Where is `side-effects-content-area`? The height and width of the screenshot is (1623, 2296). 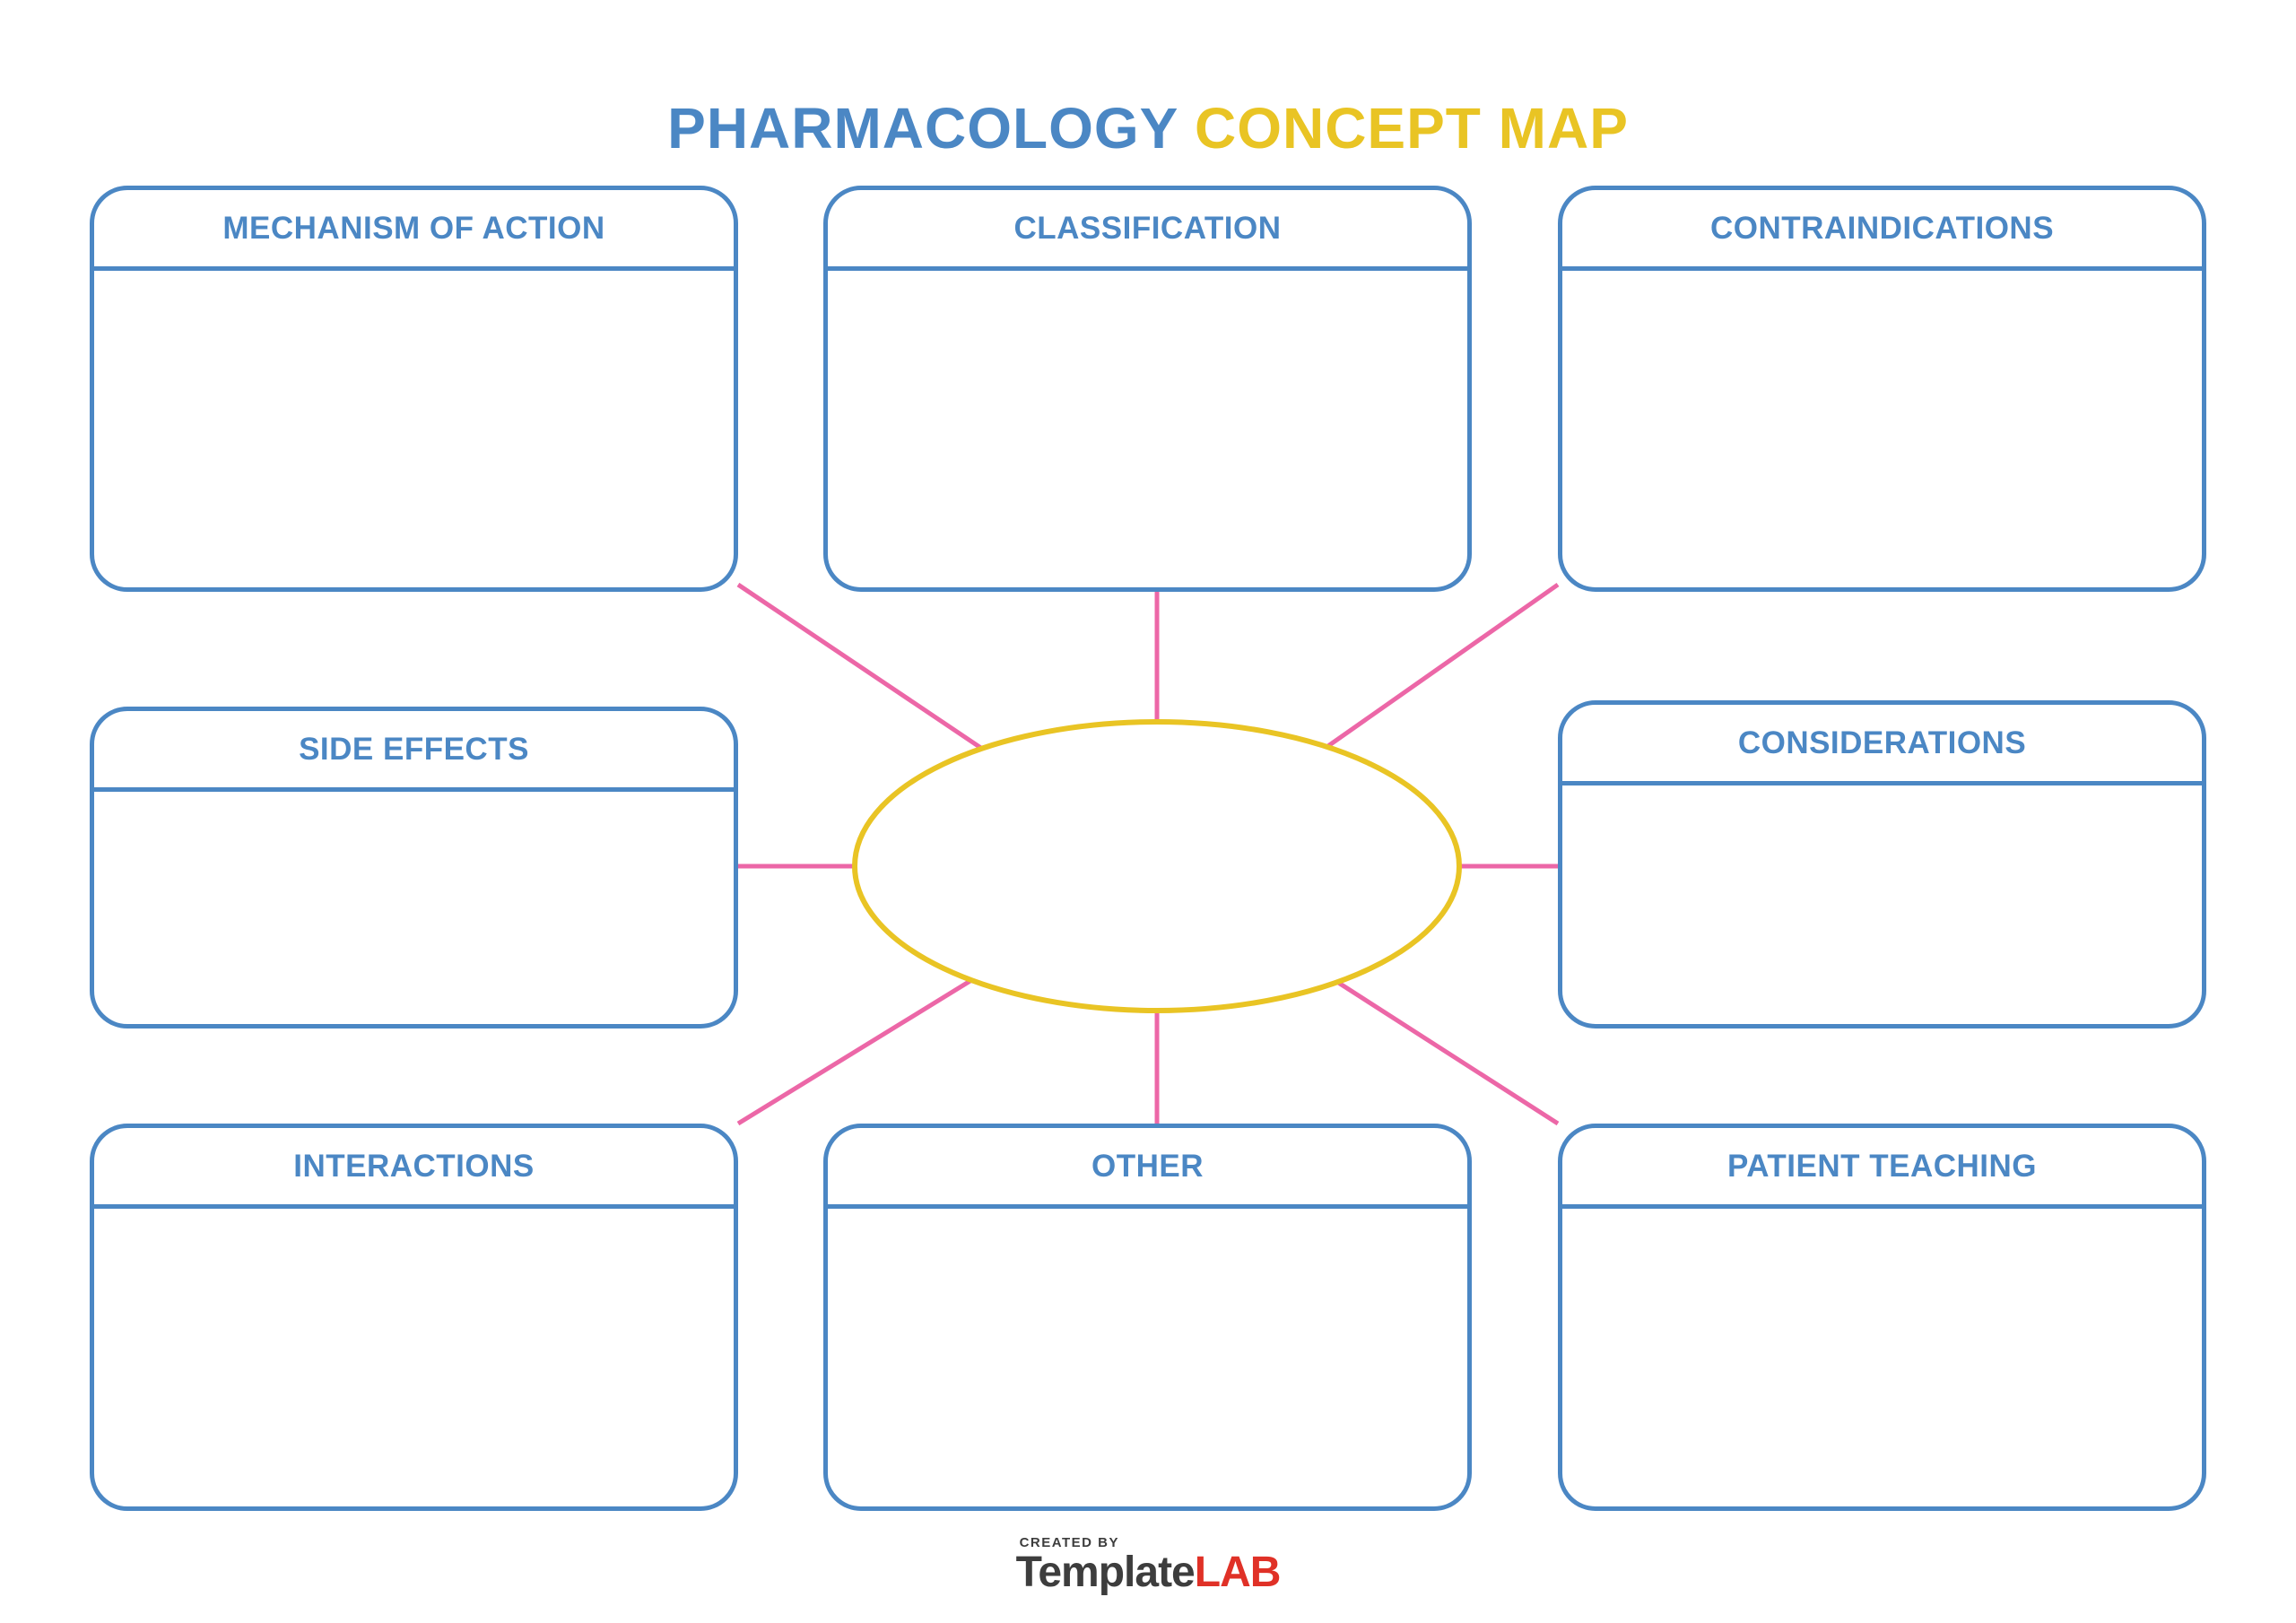 side-effects-content-area is located at coordinates (414, 908).